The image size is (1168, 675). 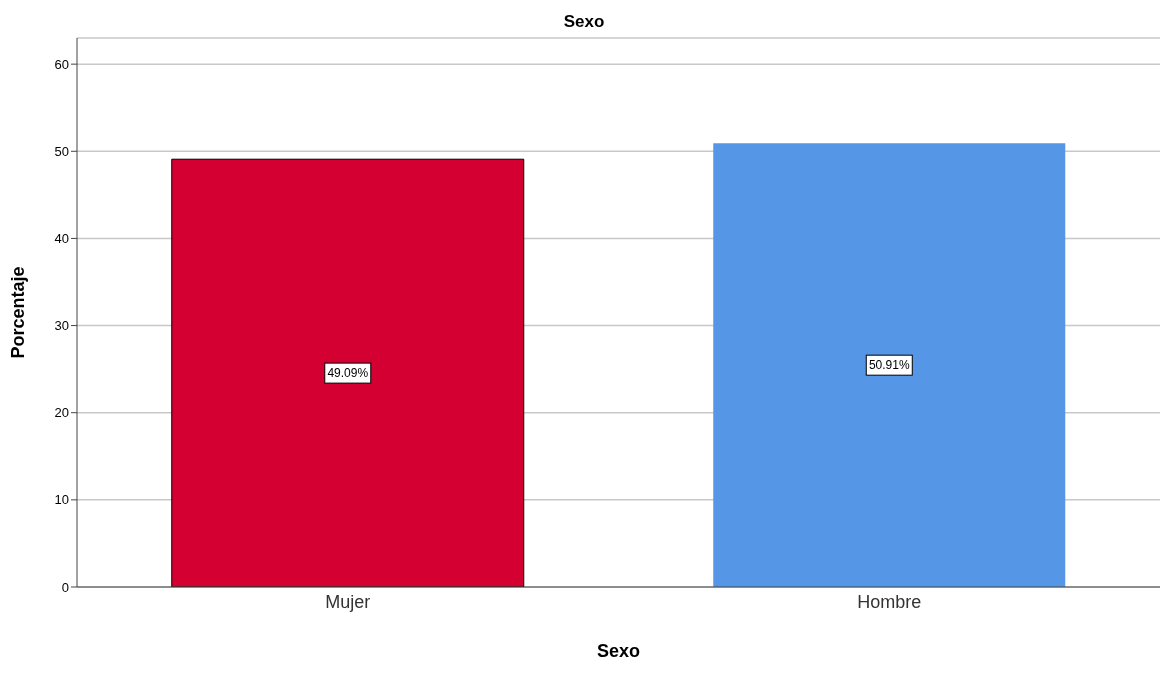 I want to click on y-tick-label: 40, so click(x=61, y=239).